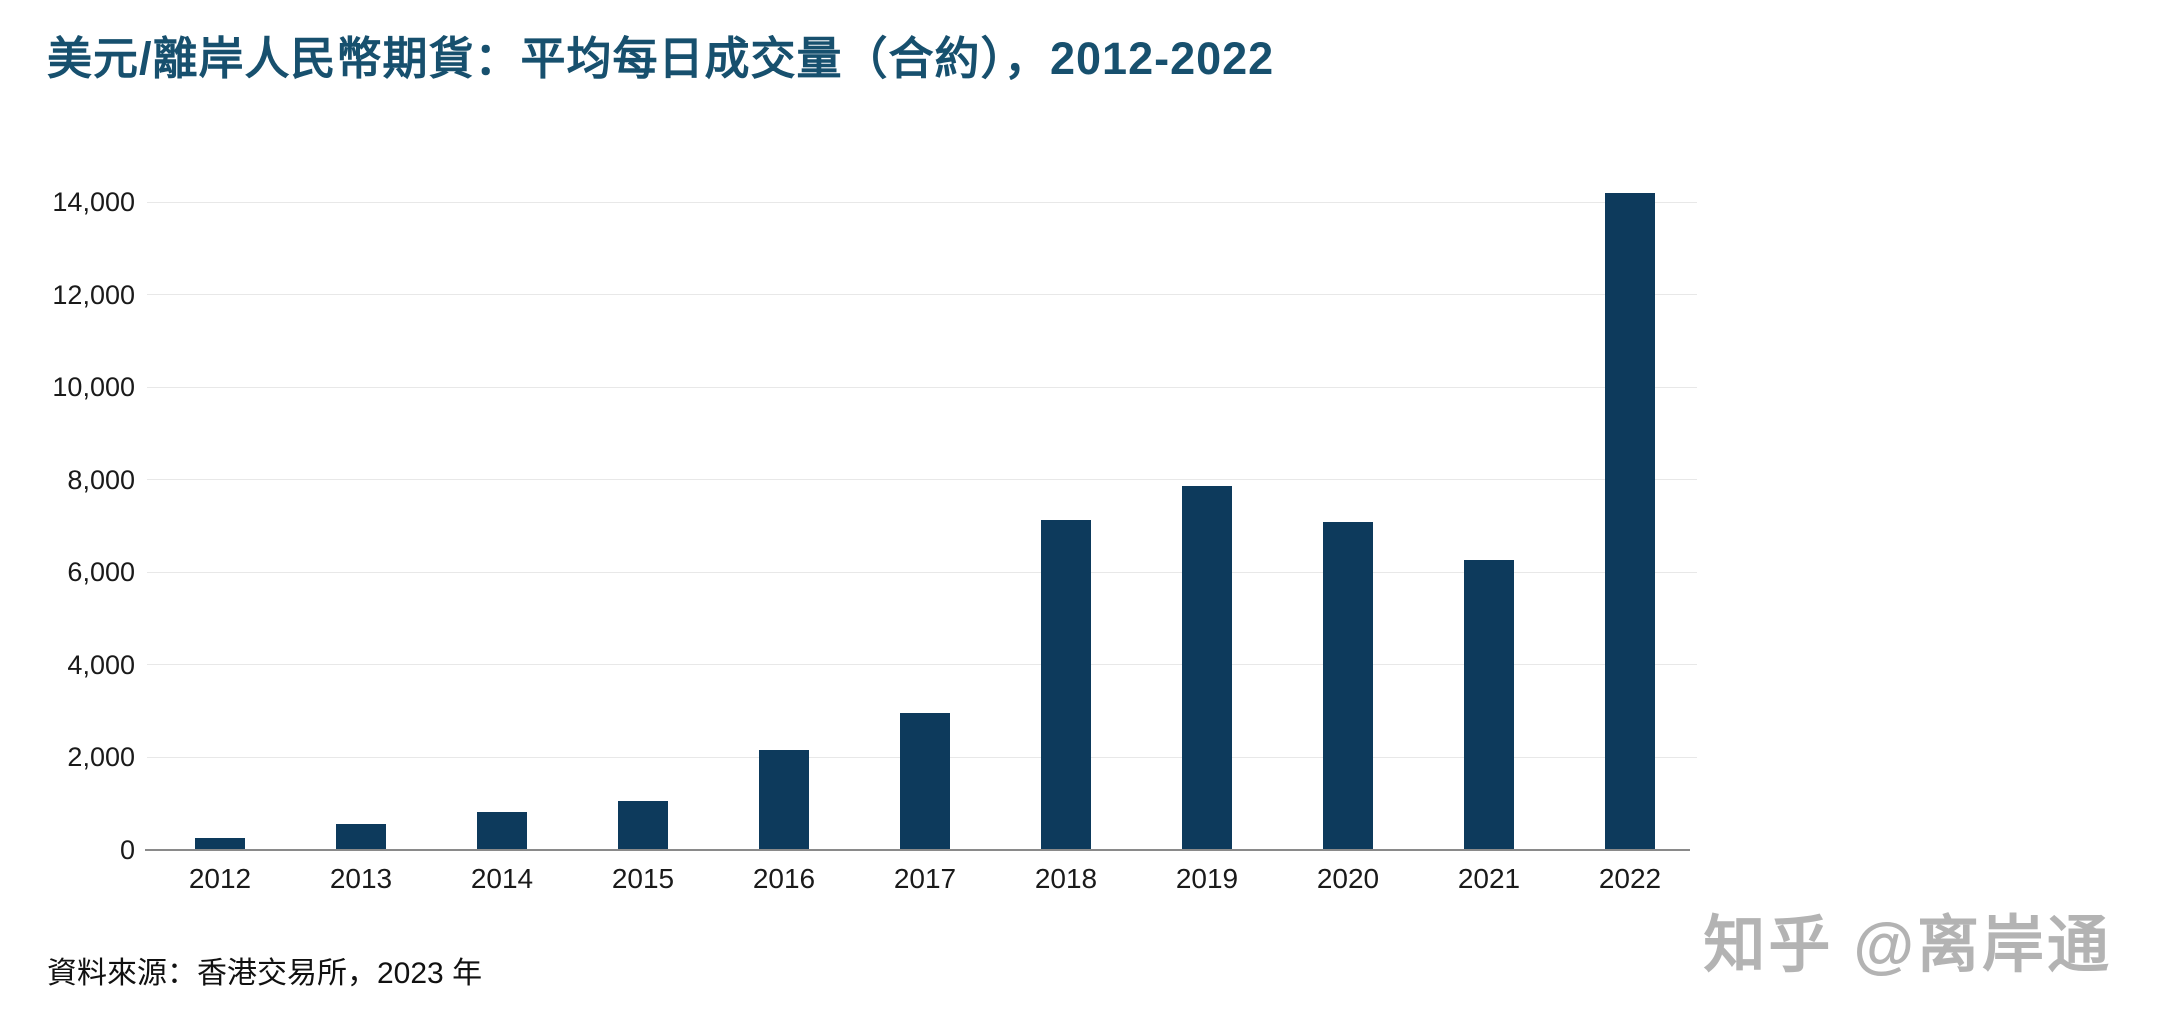 The width and height of the screenshot is (2167, 1034). Describe the element at coordinates (361, 878) in the screenshot. I see `x-tick-label-2013: 2013` at that location.